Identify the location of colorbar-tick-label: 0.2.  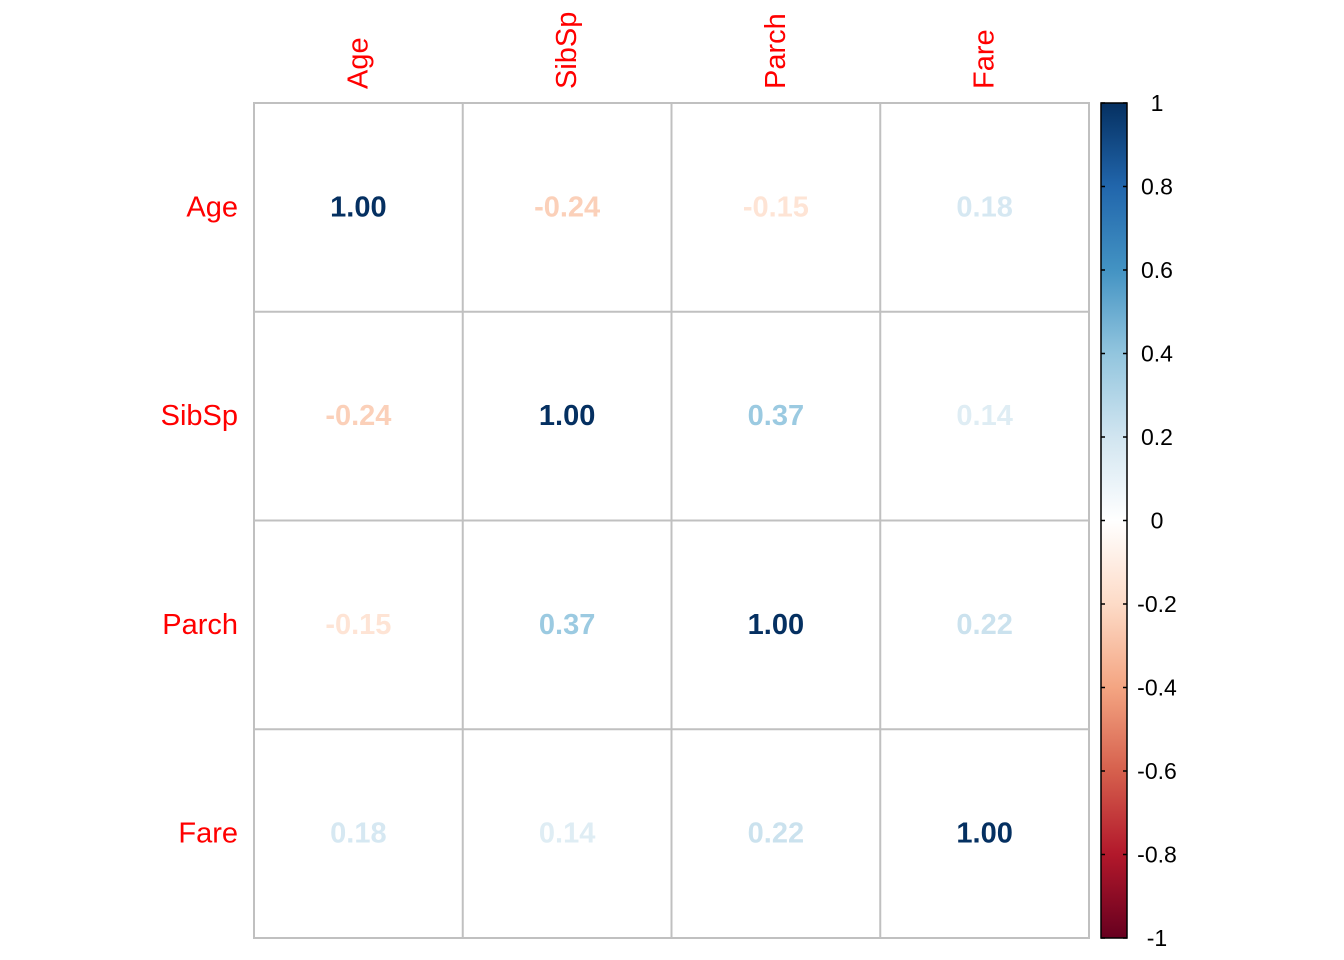
(1157, 437).